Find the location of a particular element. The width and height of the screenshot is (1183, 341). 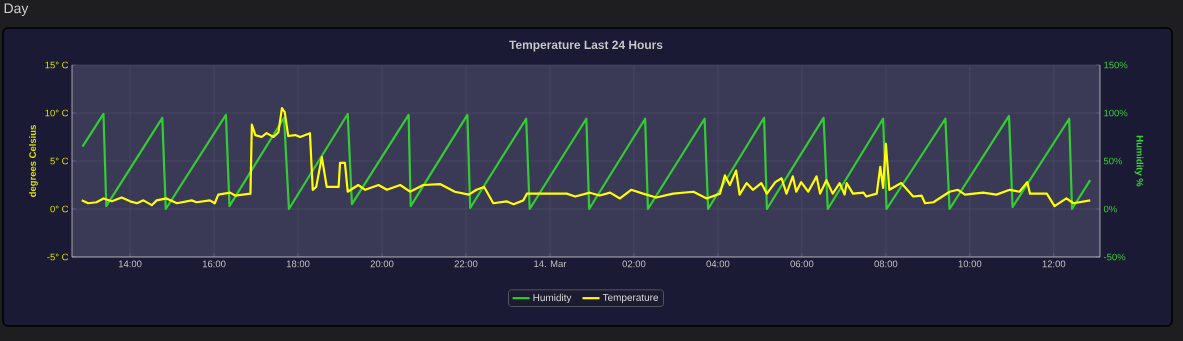

y-tick-label: -5° C is located at coordinates (58, 257).